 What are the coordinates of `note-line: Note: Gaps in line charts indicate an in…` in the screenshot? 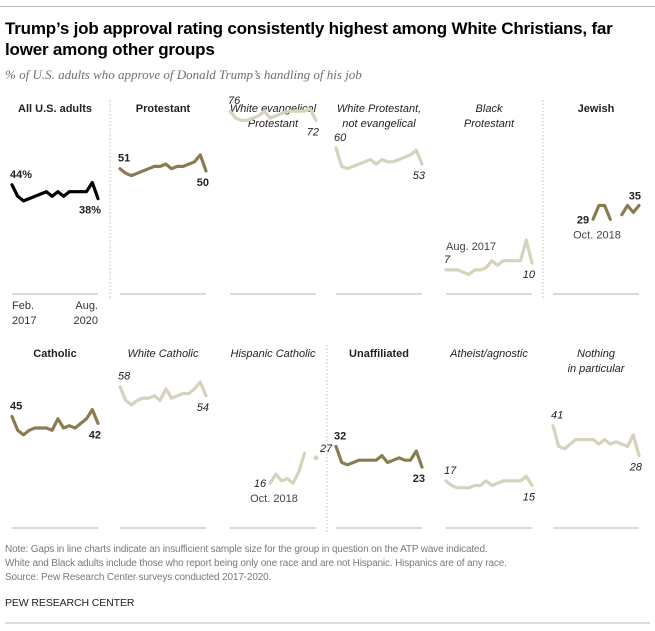 It's located at (246, 549).